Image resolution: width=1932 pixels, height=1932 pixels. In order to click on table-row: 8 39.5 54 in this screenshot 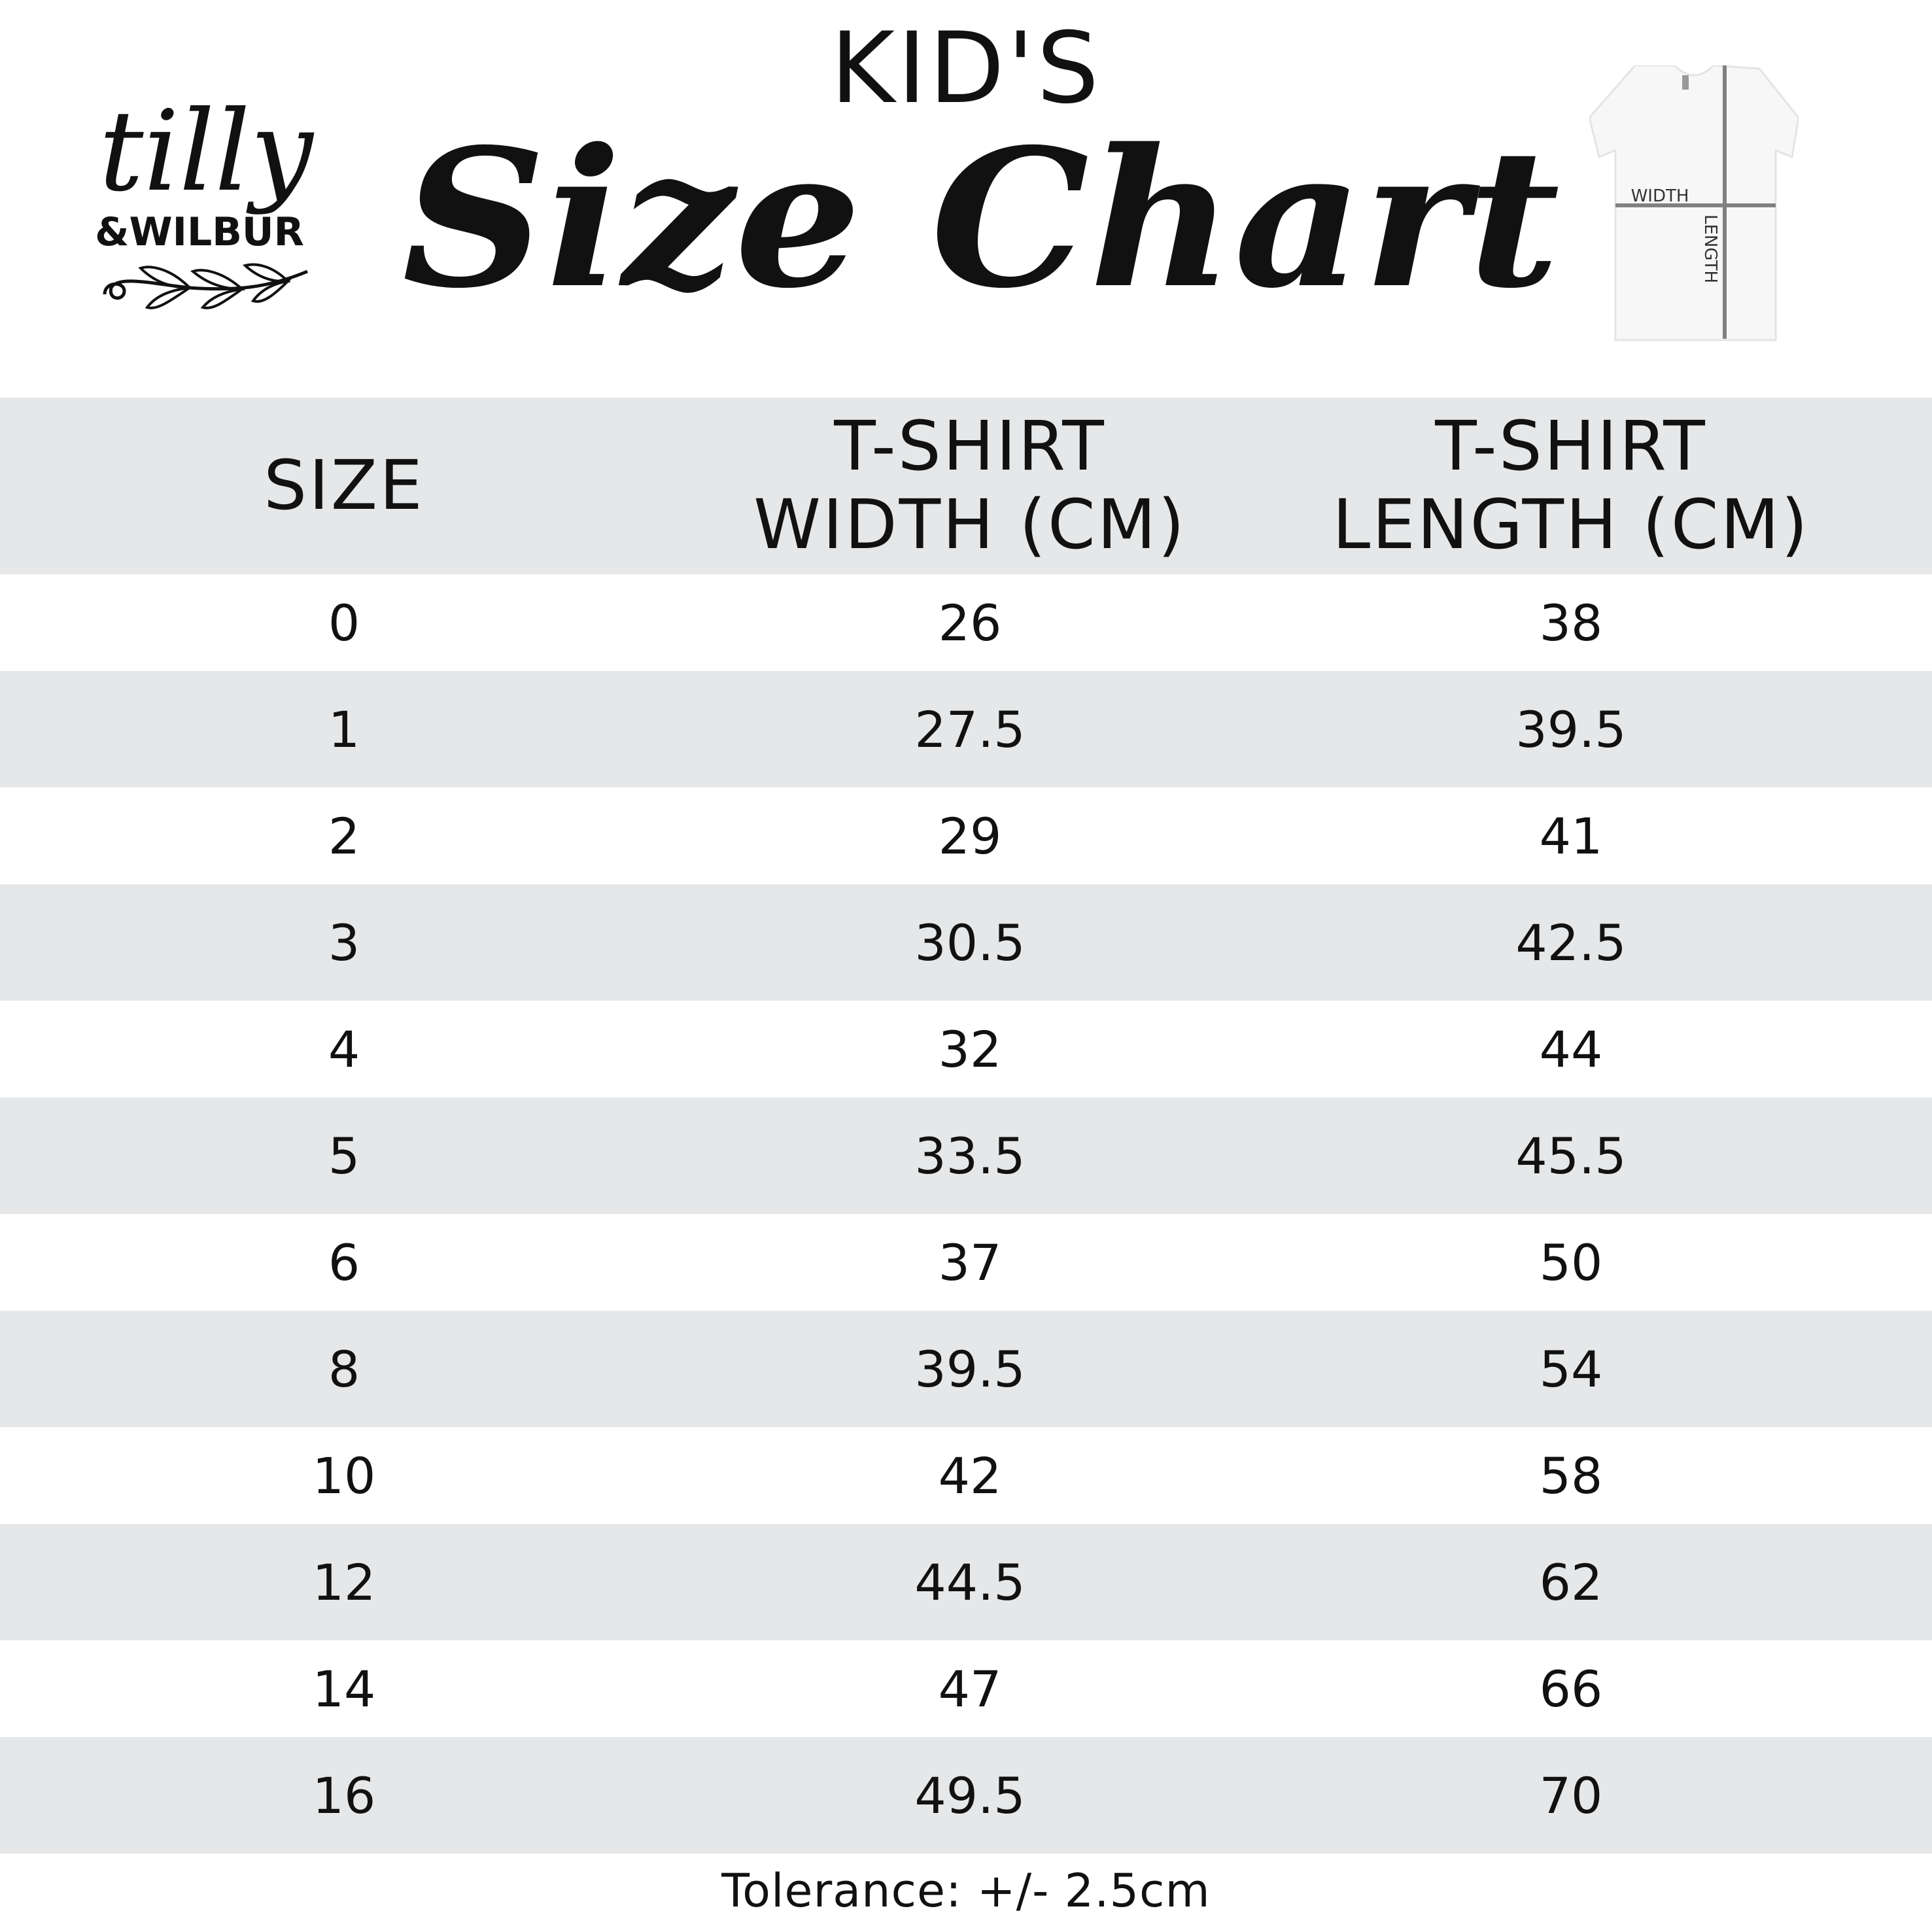, I will do `click(966, 1369)`.